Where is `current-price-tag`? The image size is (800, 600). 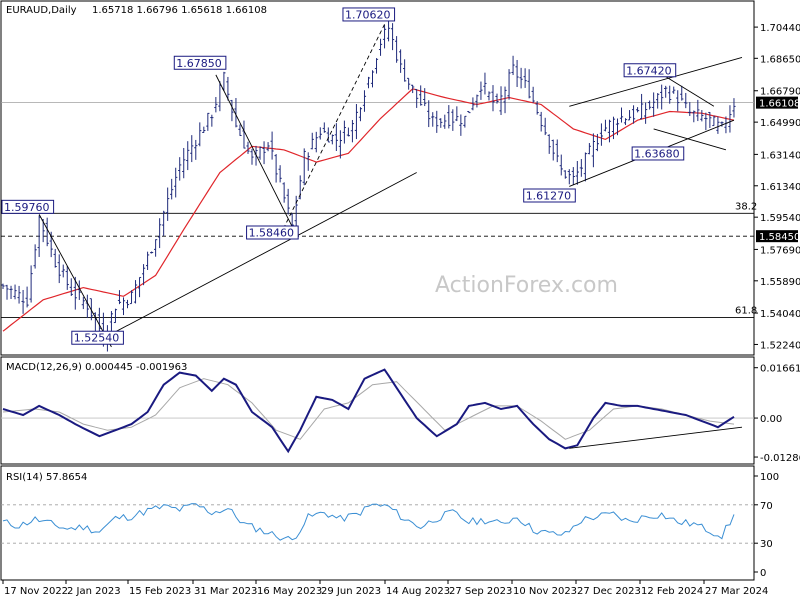
current-price-tag is located at coordinates (777, 102).